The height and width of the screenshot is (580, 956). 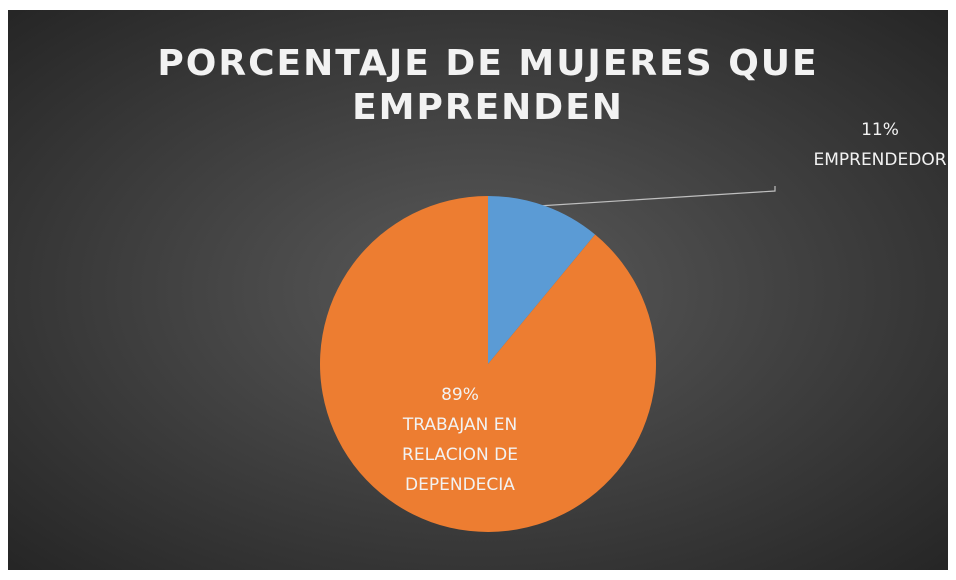 What do you see at coordinates (488, 85) in the screenshot?
I see `chart-title: PORCENTAJE DE MUJERES QUE EMPRENDEN` at bounding box center [488, 85].